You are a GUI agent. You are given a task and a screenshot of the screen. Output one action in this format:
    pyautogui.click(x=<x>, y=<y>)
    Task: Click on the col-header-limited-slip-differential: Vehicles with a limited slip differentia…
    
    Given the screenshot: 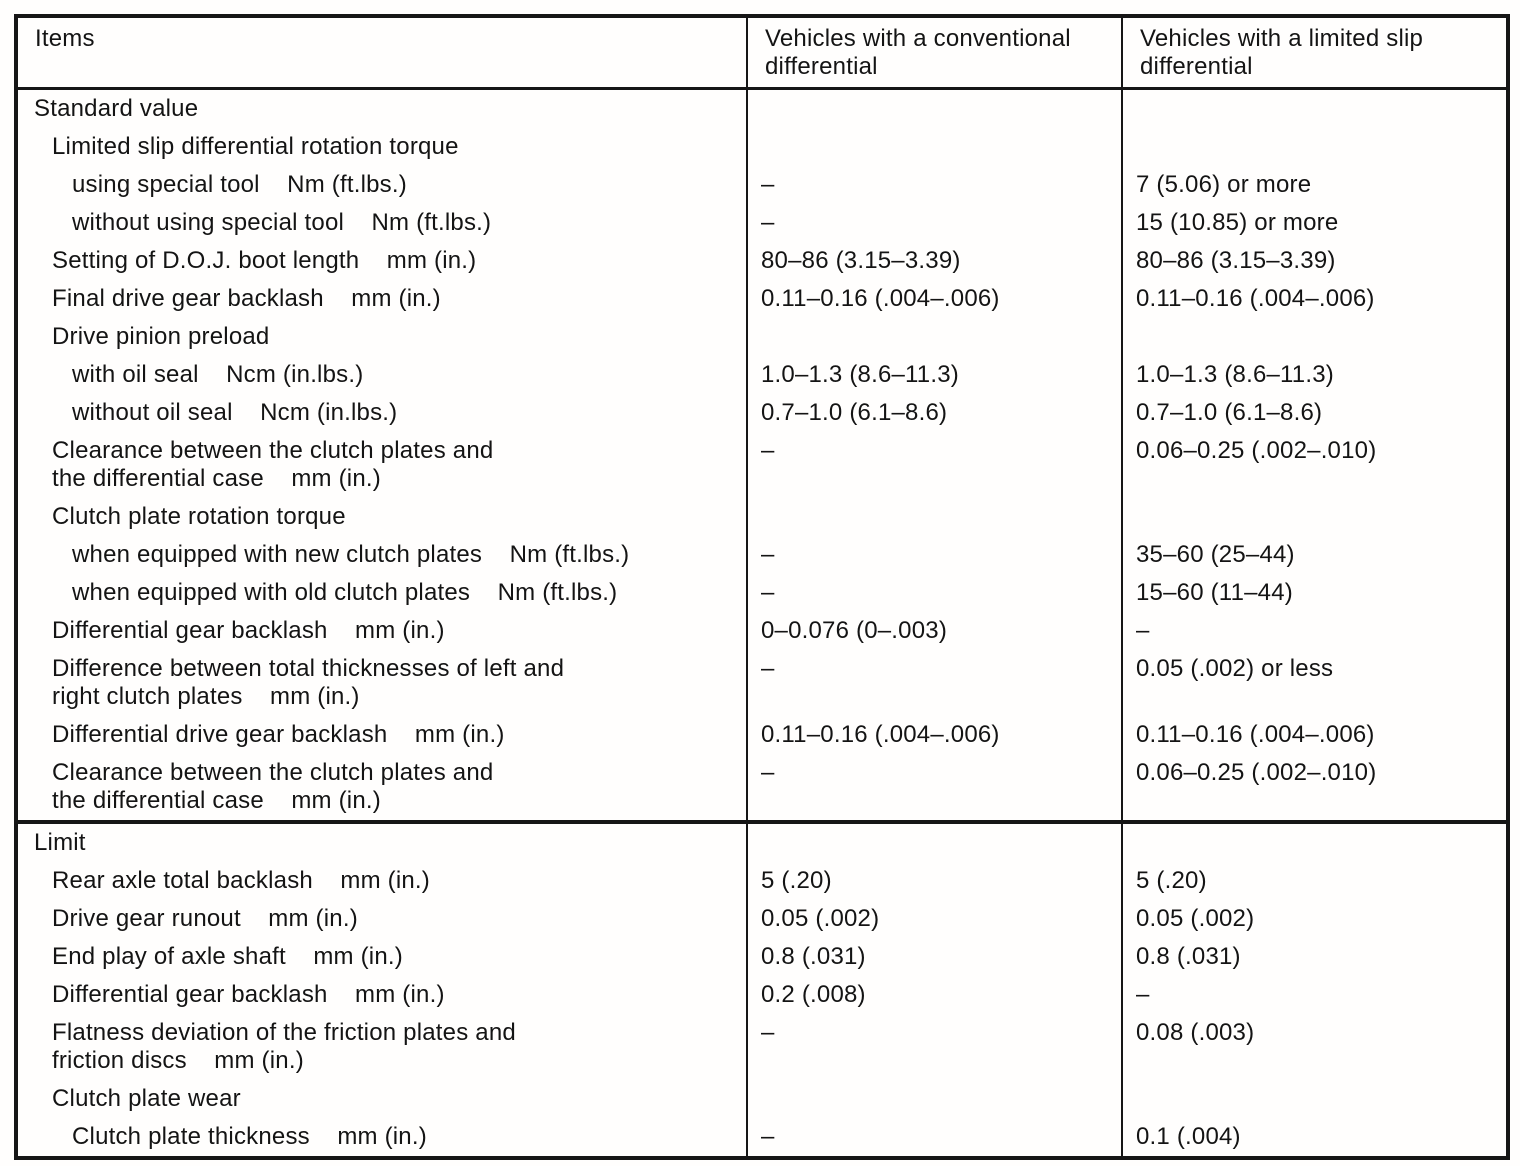 What is the action you would take?
    pyautogui.click(x=1314, y=53)
    